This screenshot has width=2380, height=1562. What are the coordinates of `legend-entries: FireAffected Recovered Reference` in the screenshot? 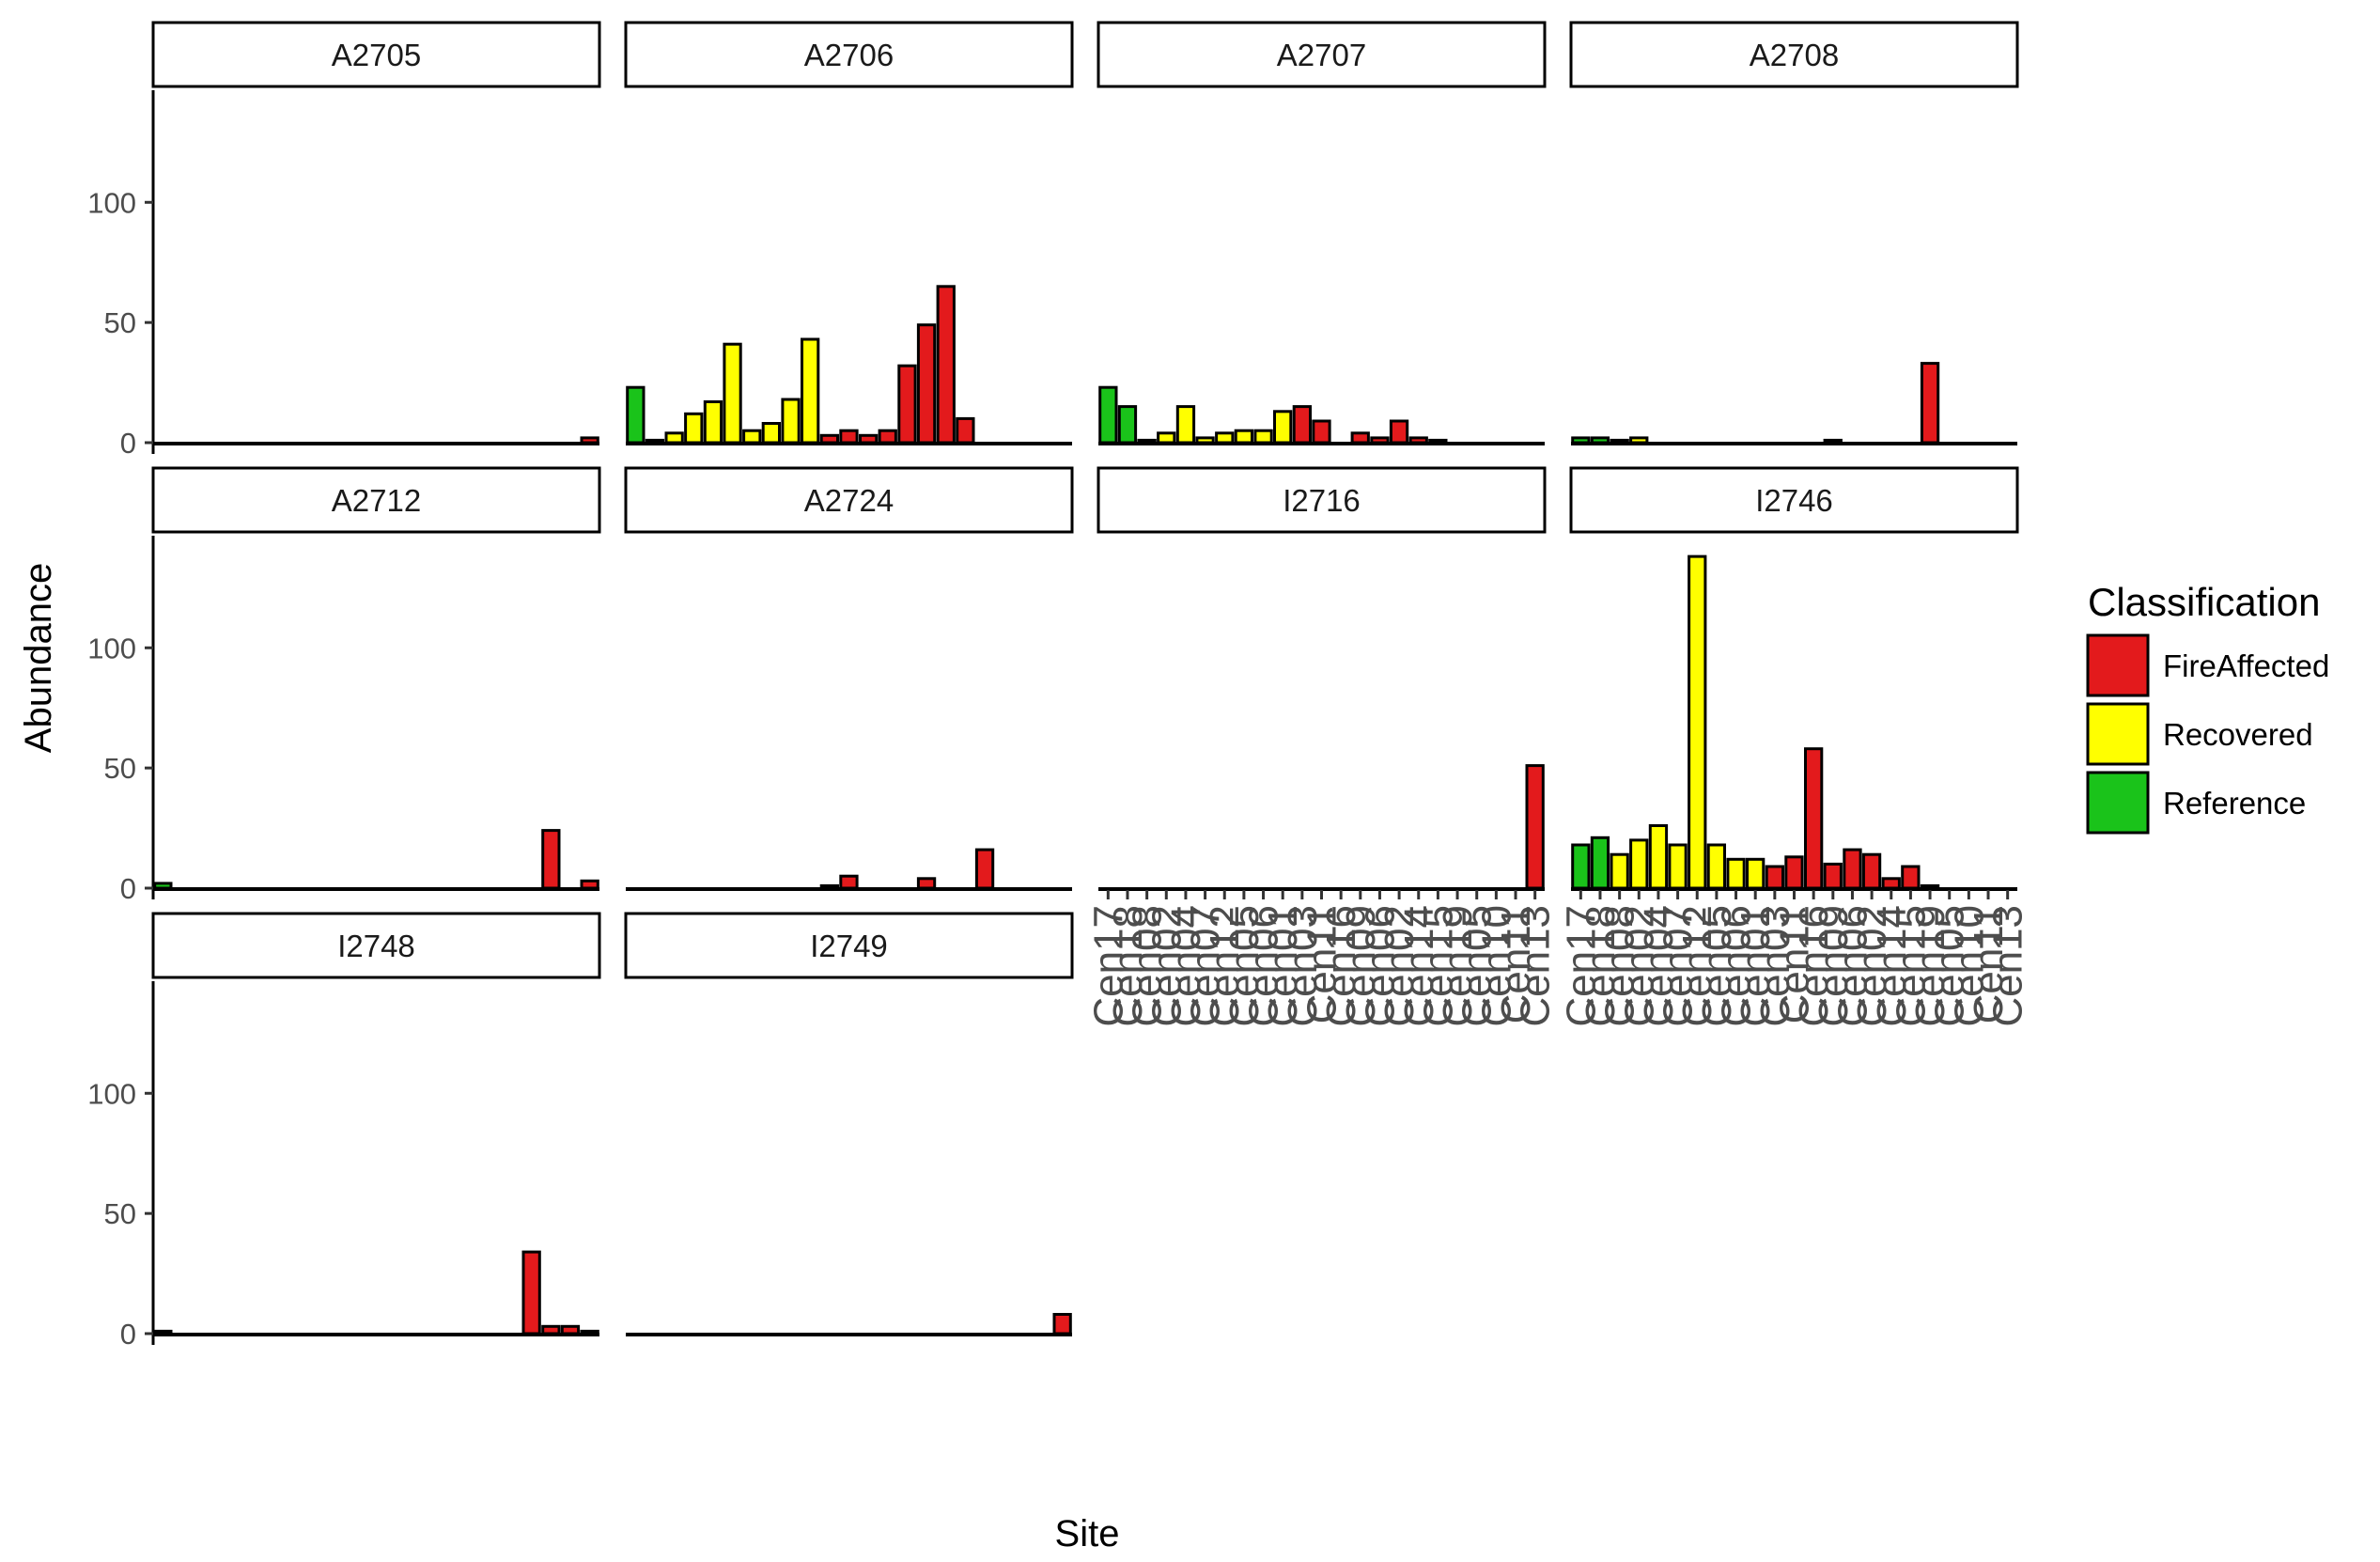 It's located at (2207, 734).